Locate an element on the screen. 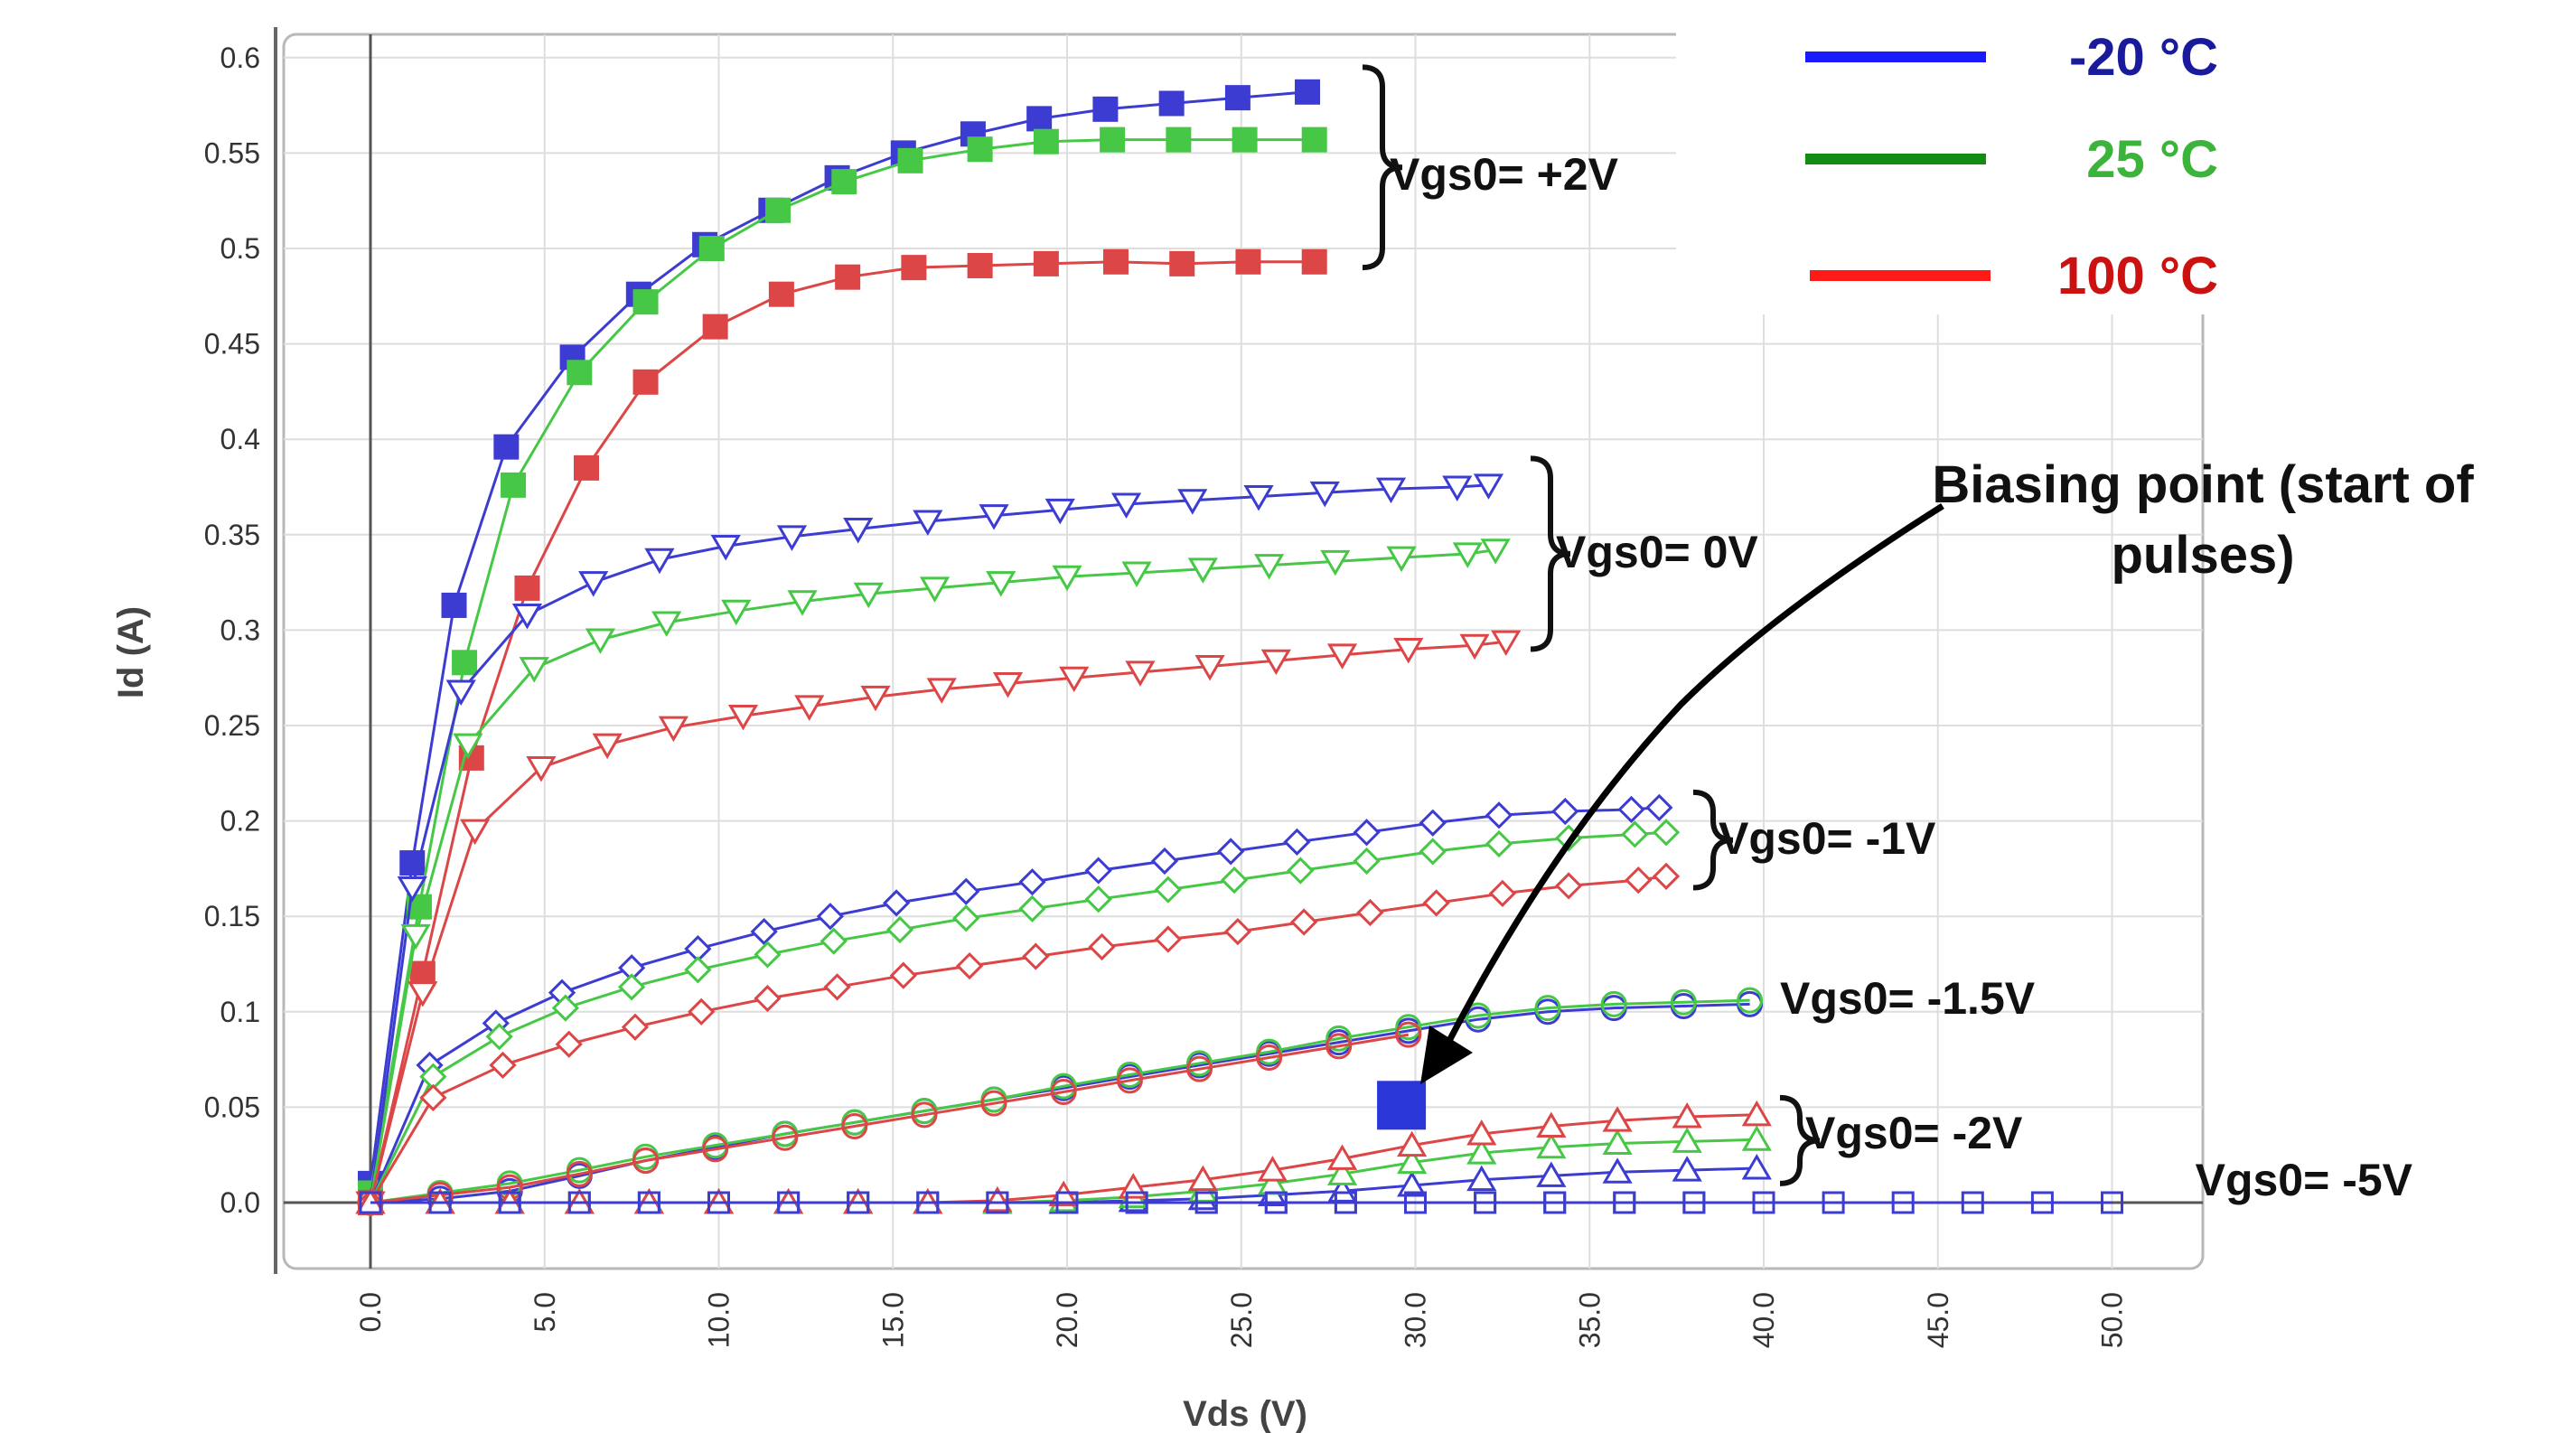 The image size is (2576, 1433). x-tick-label: 10.0 is located at coordinates (719, 1320).